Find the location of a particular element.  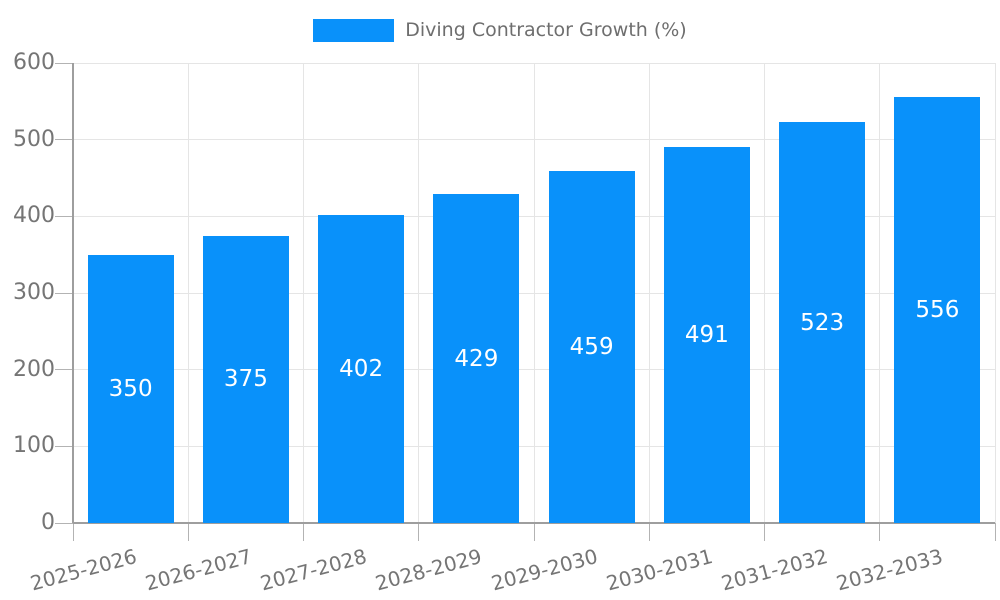

x-axis-category-label: 2028-2029 is located at coordinates (429, 570).